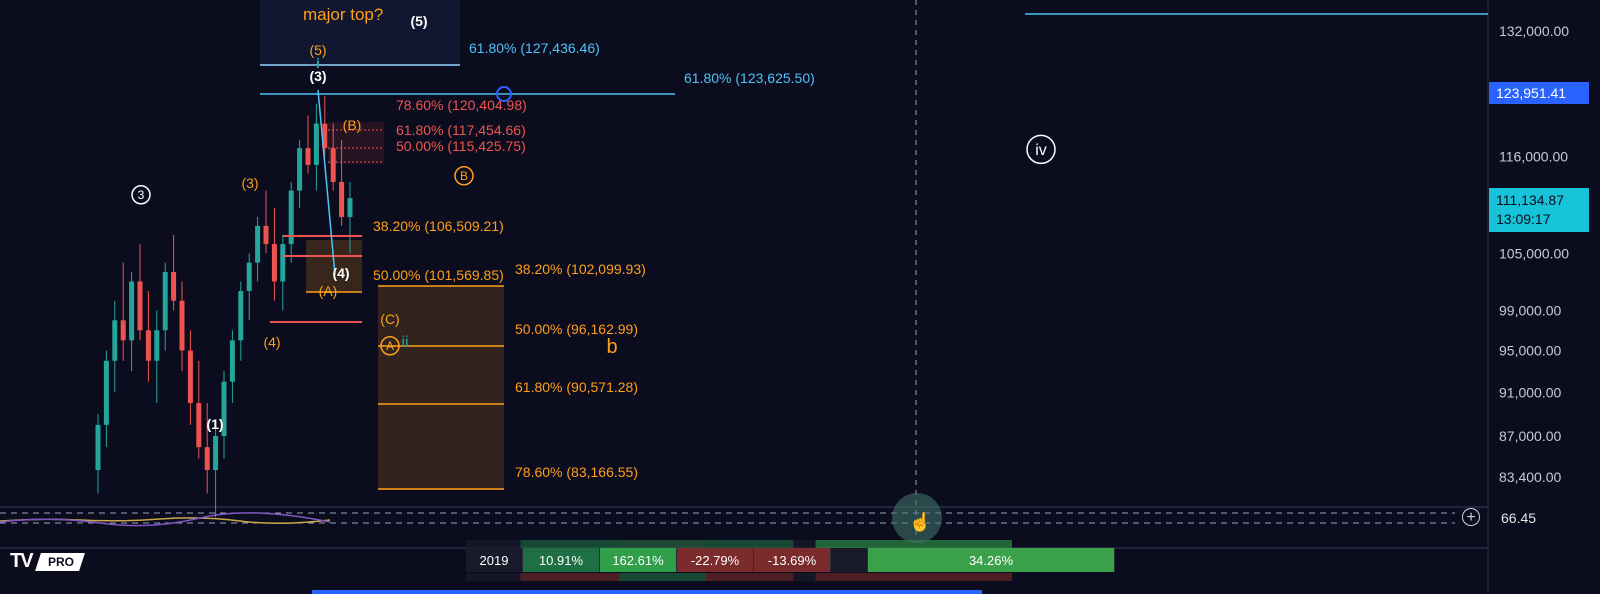  I want to click on table-cell-total: 34.26%, so click(991, 560).